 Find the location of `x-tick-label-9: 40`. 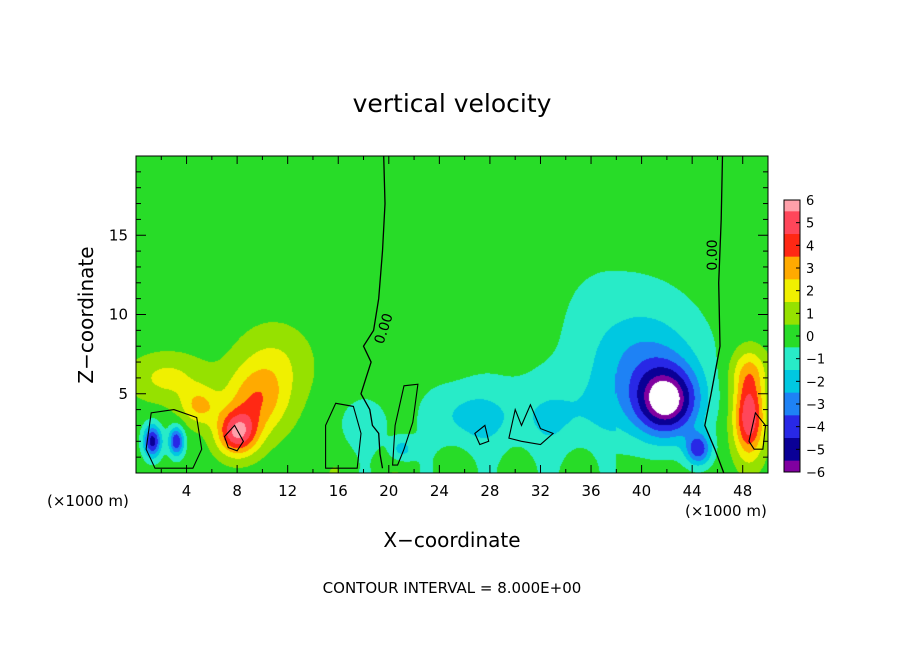

x-tick-label-9: 40 is located at coordinates (641, 491).